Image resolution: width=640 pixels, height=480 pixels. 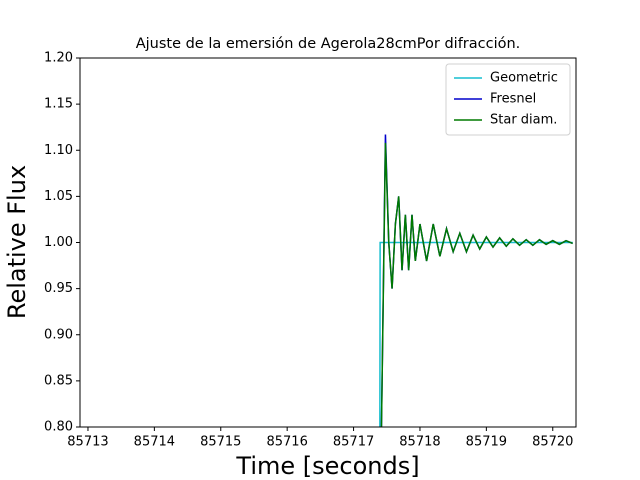 What do you see at coordinates (58, 58) in the screenshot?
I see `y-tick-label: 1.20` at bounding box center [58, 58].